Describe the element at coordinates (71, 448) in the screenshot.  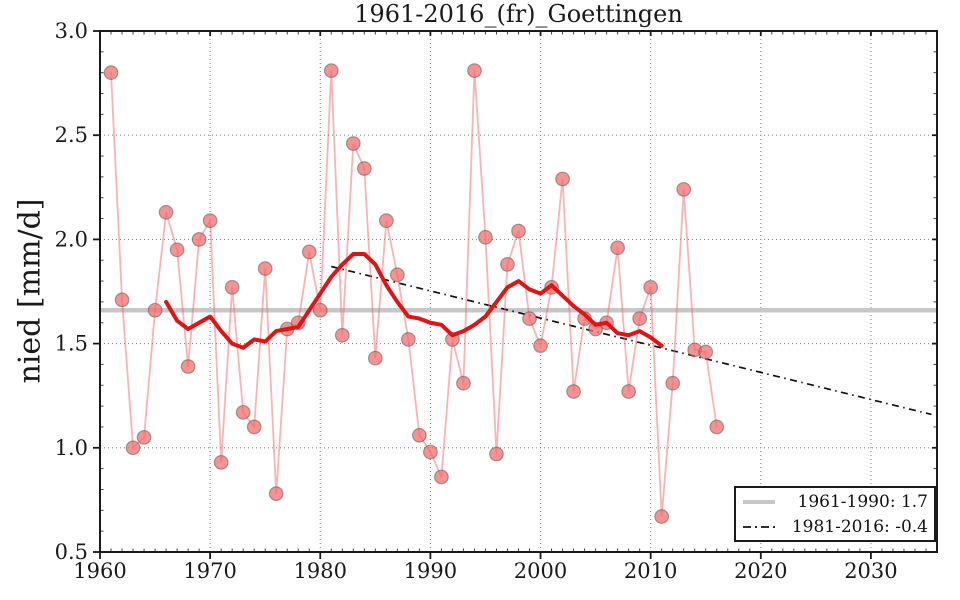
I see `svg-text: 1.0` at that location.